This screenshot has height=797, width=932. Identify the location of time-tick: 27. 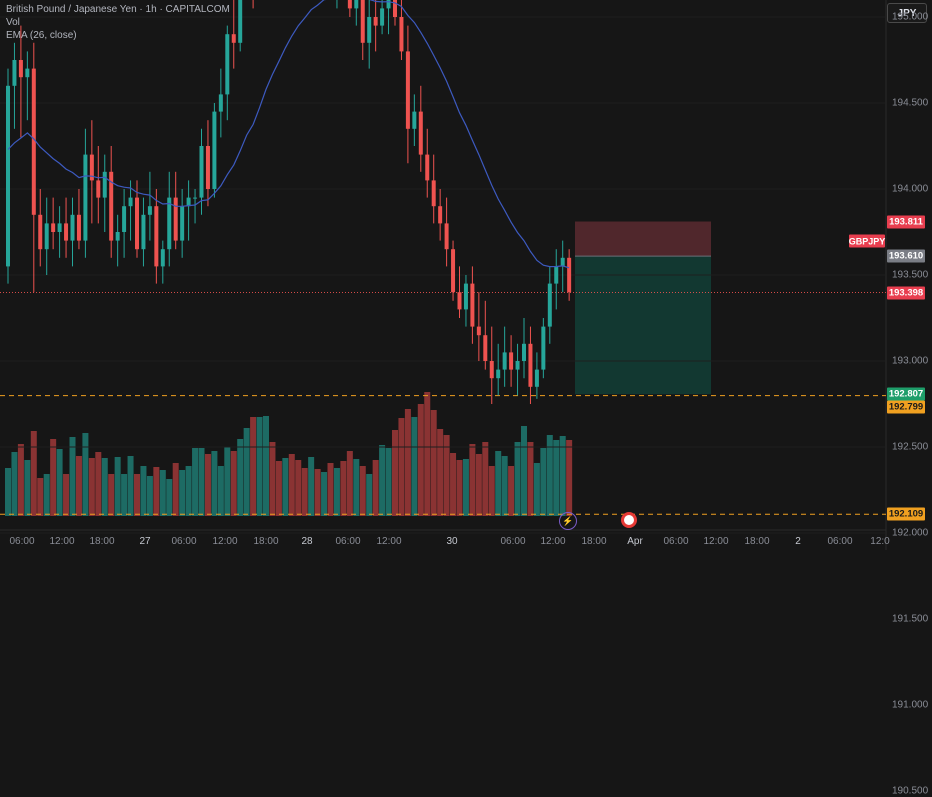
(145, 541).